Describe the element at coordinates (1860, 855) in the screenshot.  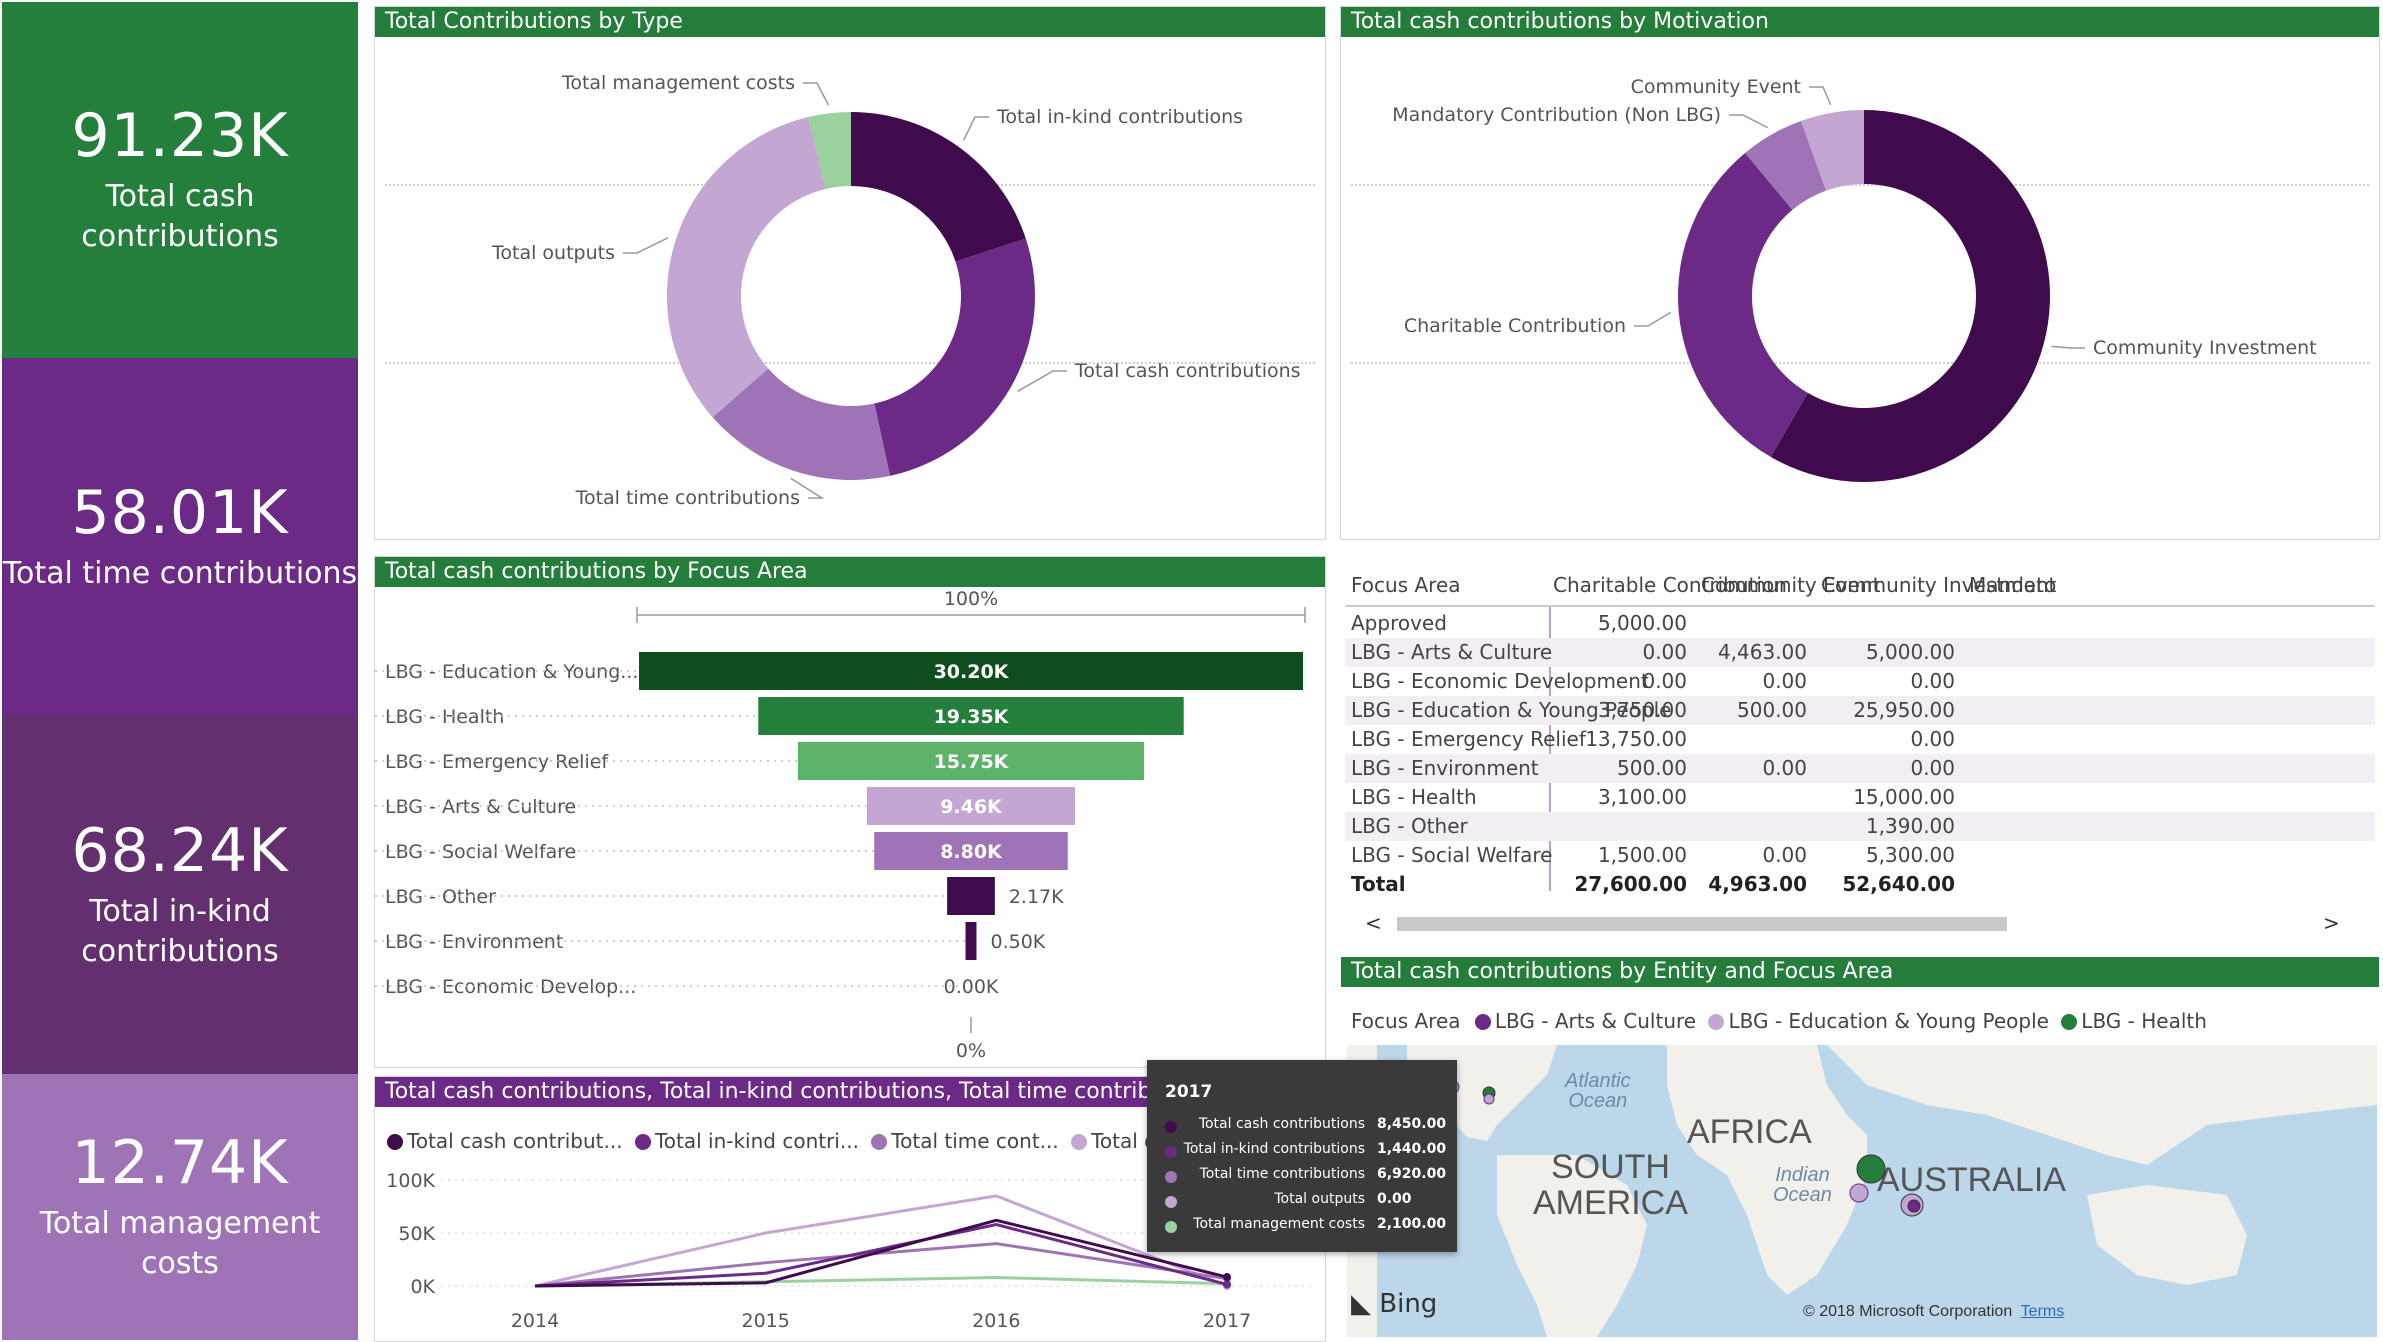
I see `table-row: LBG - Social Welfare 1,500.00 0.00 5,300.00` at that location.